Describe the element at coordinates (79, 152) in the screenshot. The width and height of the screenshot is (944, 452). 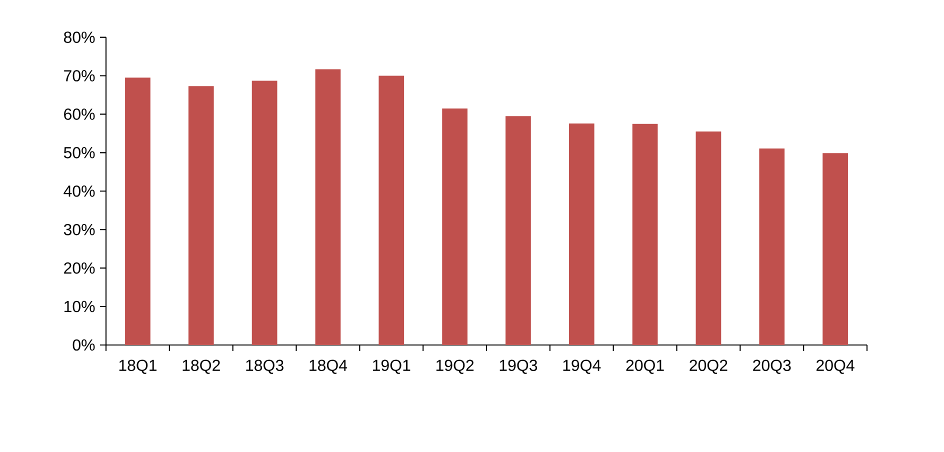
I see `y-tick-label: 50%` at that location.